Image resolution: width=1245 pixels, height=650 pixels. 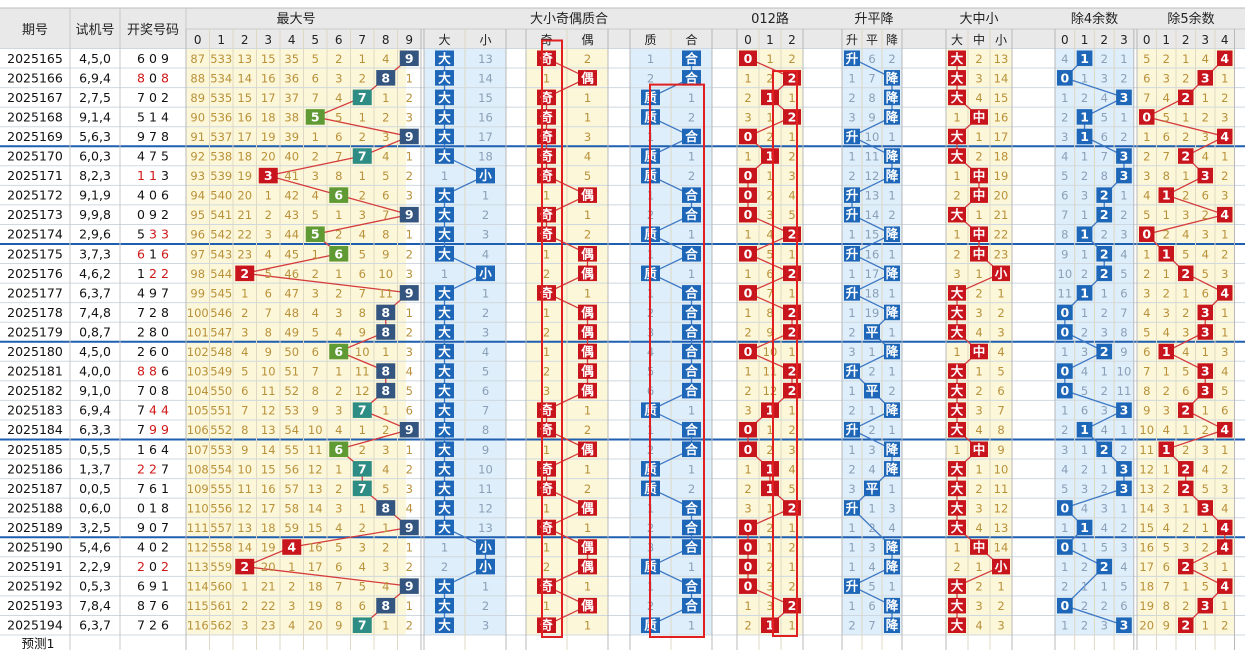 I want to click on r012-hit-cell, so click(x=748, y=136).